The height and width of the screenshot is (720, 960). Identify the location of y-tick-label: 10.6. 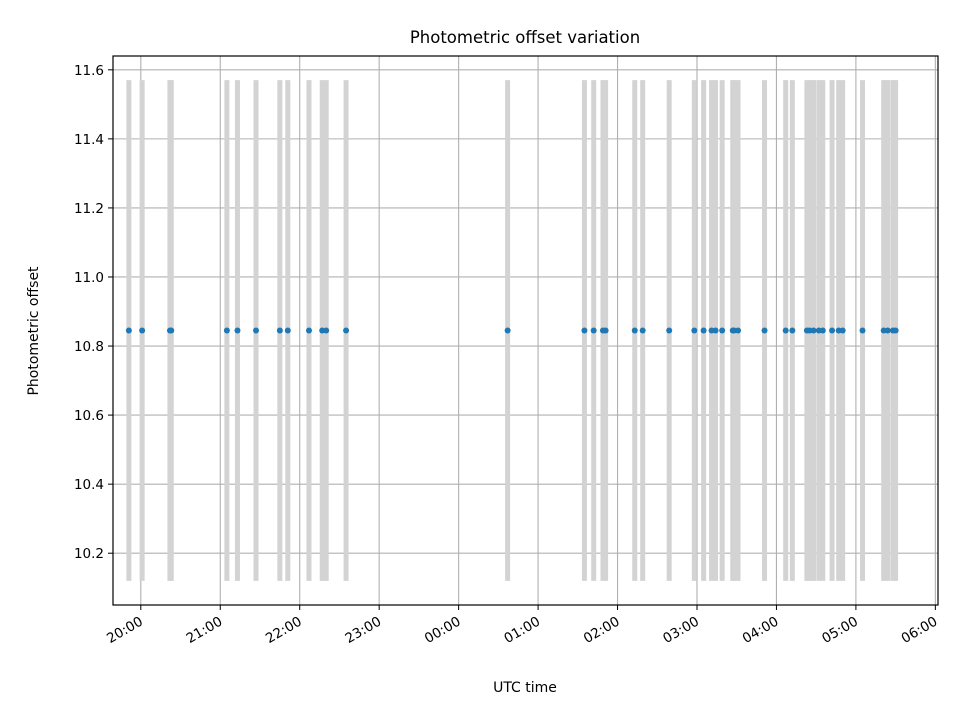
(89, 416).